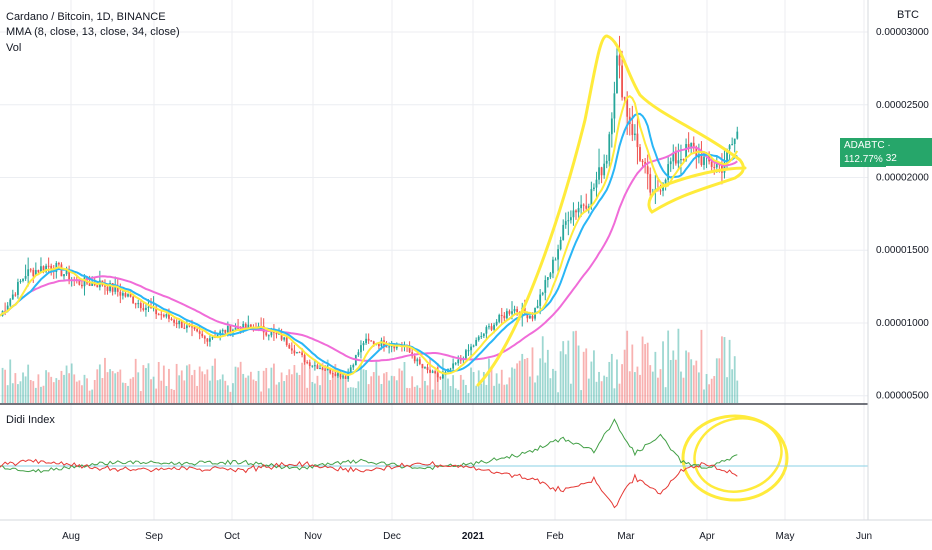 Image resolution: width=932 pixels, height=550 pixels. Describe the element at coordinates (785, 536) in the screenshot. I see `x-tick-label: May` at that location.